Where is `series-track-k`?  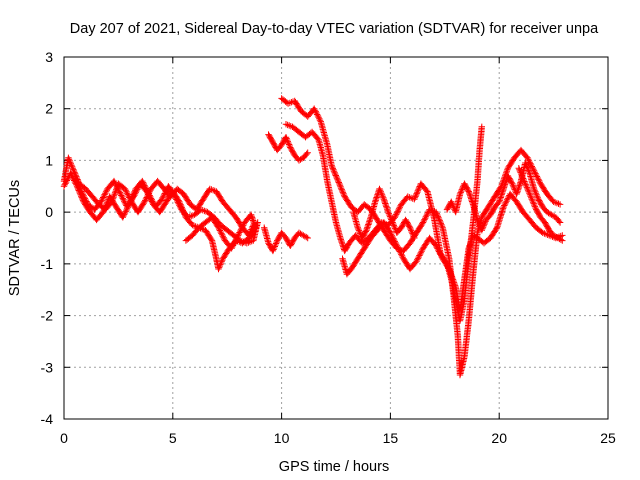
series-track-k is located at coordinates (503, 196).